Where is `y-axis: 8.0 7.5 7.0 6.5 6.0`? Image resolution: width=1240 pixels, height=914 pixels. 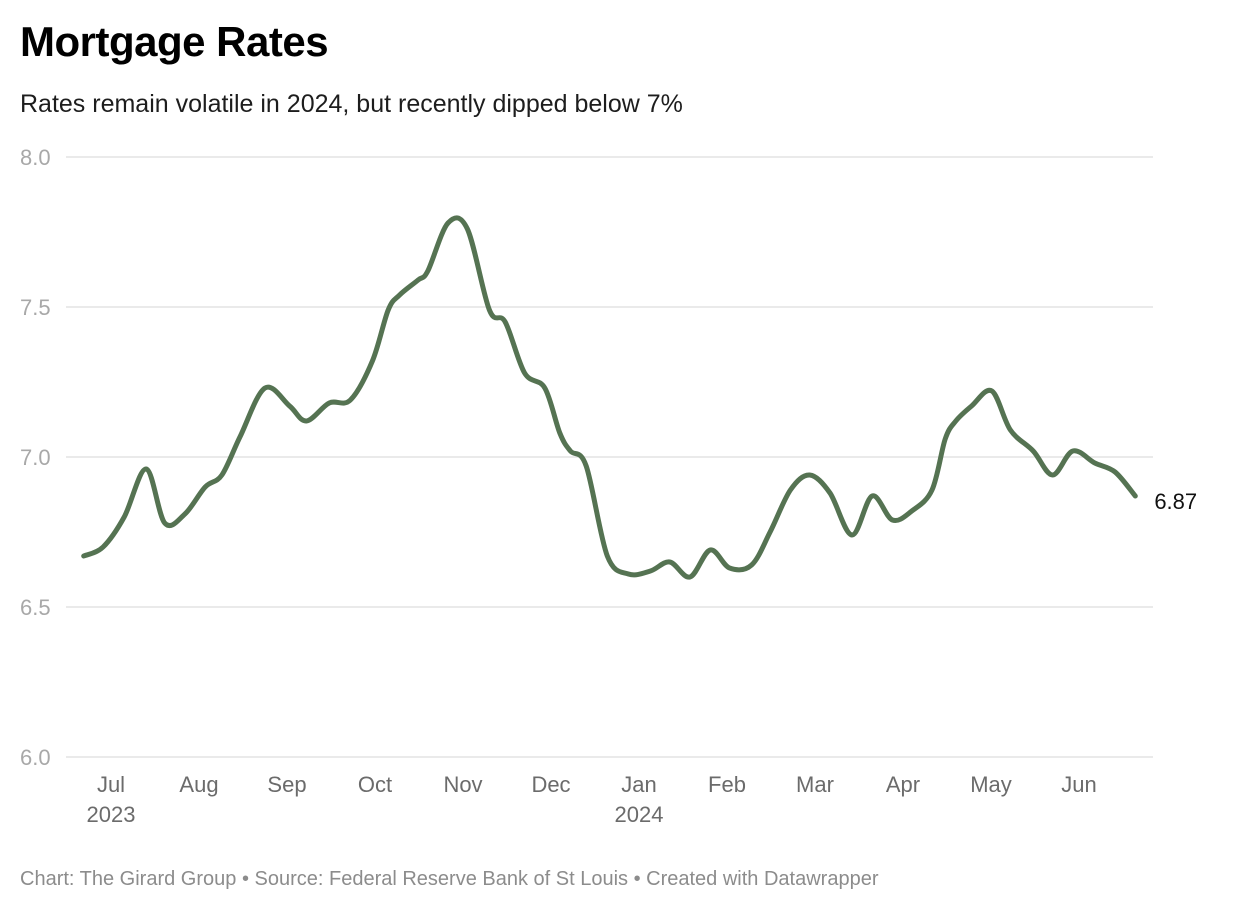 y-axis: 8.0 7.5 7.0 6.5 6.0 is located at coordinates (35, 457).